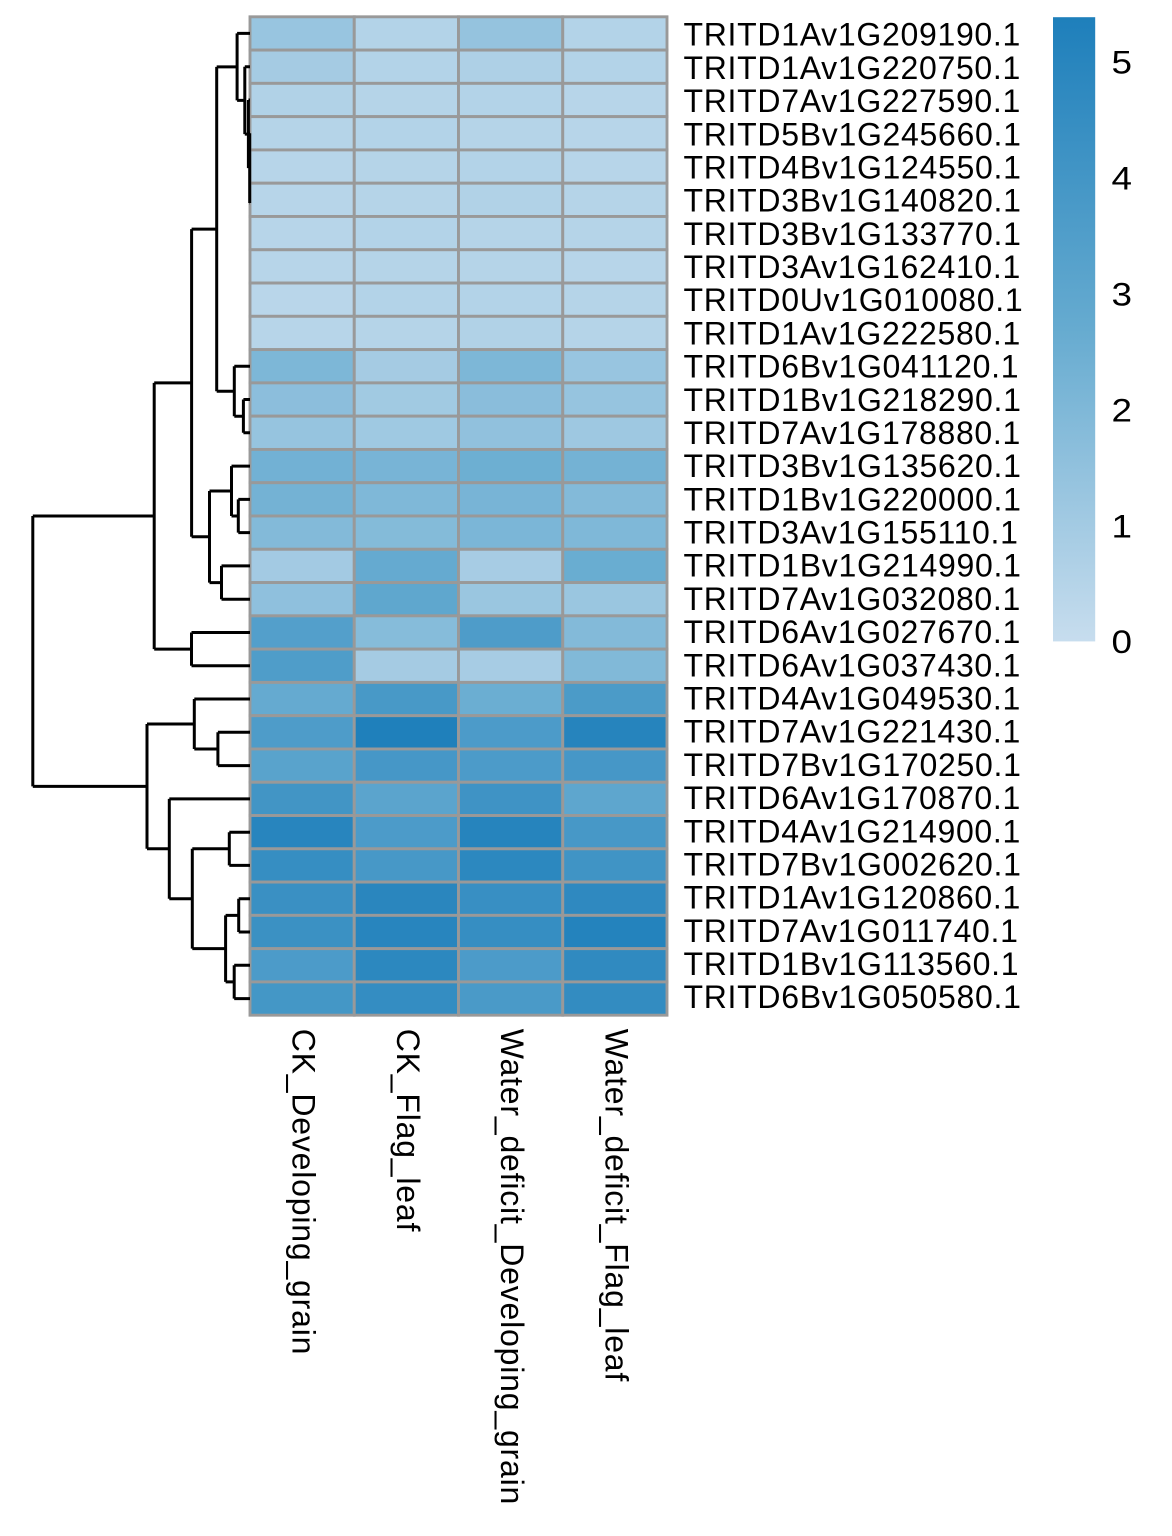 The width and height of the screenshot is (1172, 1536). What do you see at coordinates (853, 400) in the screenshot?
I see `svg-text: TRITD1Bv1G218290.1` at bounding box center [853, 400].